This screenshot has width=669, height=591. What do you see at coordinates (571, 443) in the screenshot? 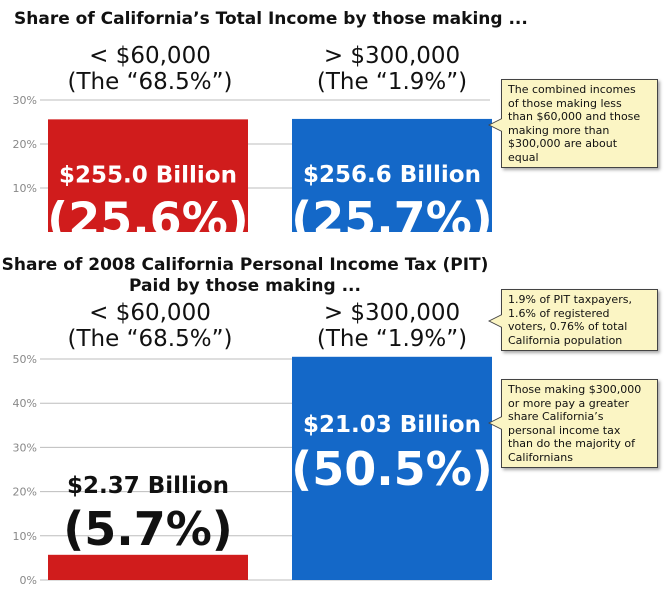
I see `callout-greater-share-line: than do the majority of` at bounding box center [571, 443].